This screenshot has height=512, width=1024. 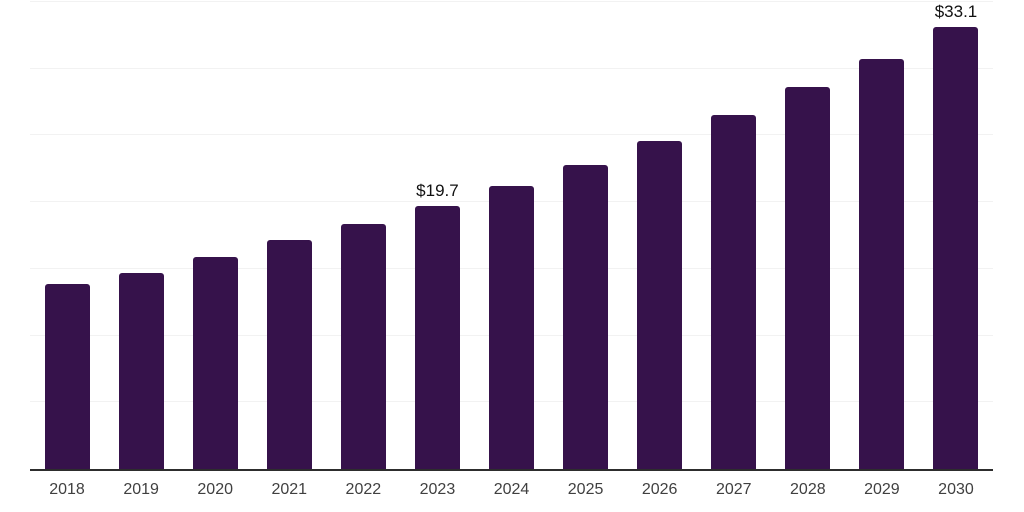 What do you see at coordinates (660, 304) in the screenshot?
I see `bar-2026` at bounding box center [660, 304].